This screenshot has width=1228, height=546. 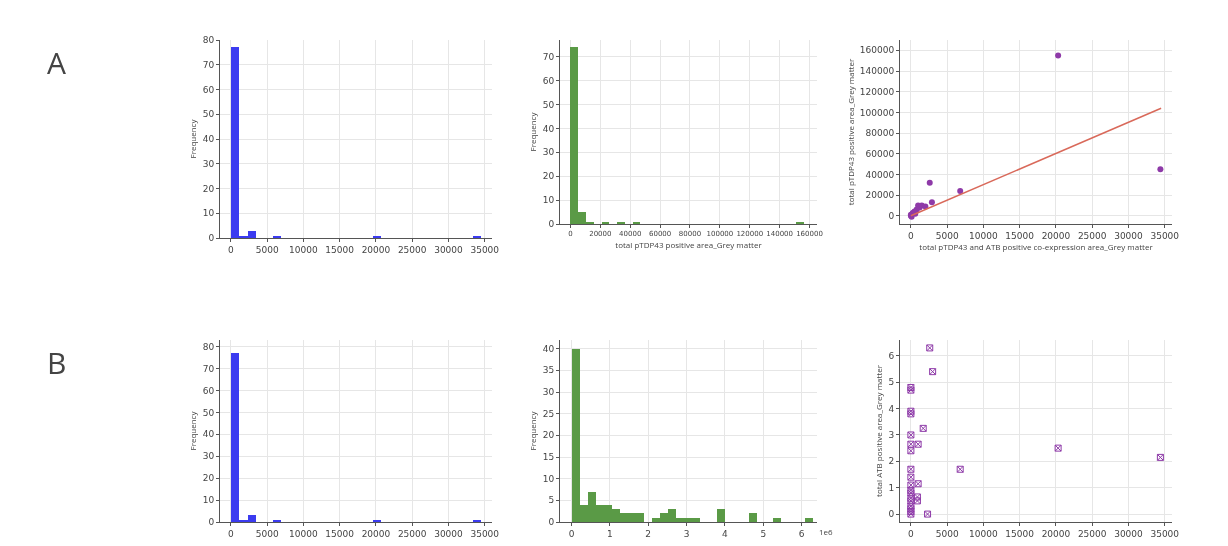 I want to click on y-tick-label: 140000, so click(x=877, y=71).